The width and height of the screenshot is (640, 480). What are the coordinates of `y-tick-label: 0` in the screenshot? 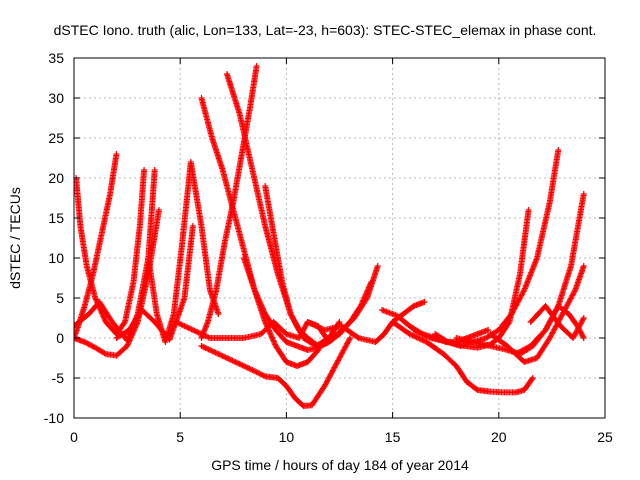 It's located at (60, 338).